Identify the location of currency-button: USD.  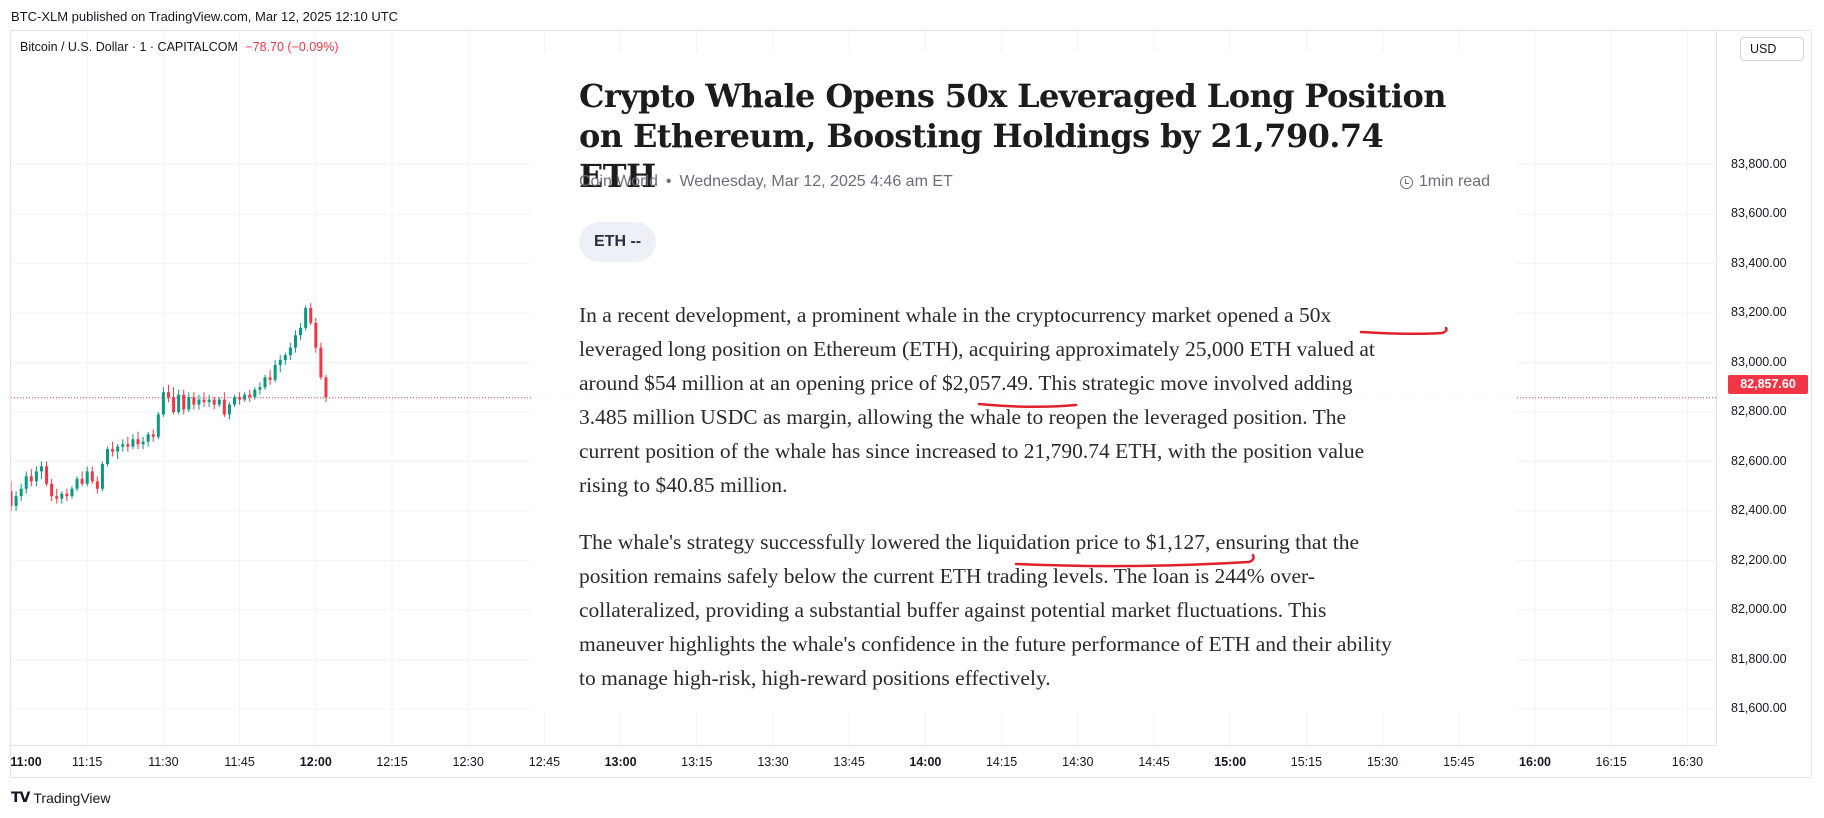
(1772, 49).